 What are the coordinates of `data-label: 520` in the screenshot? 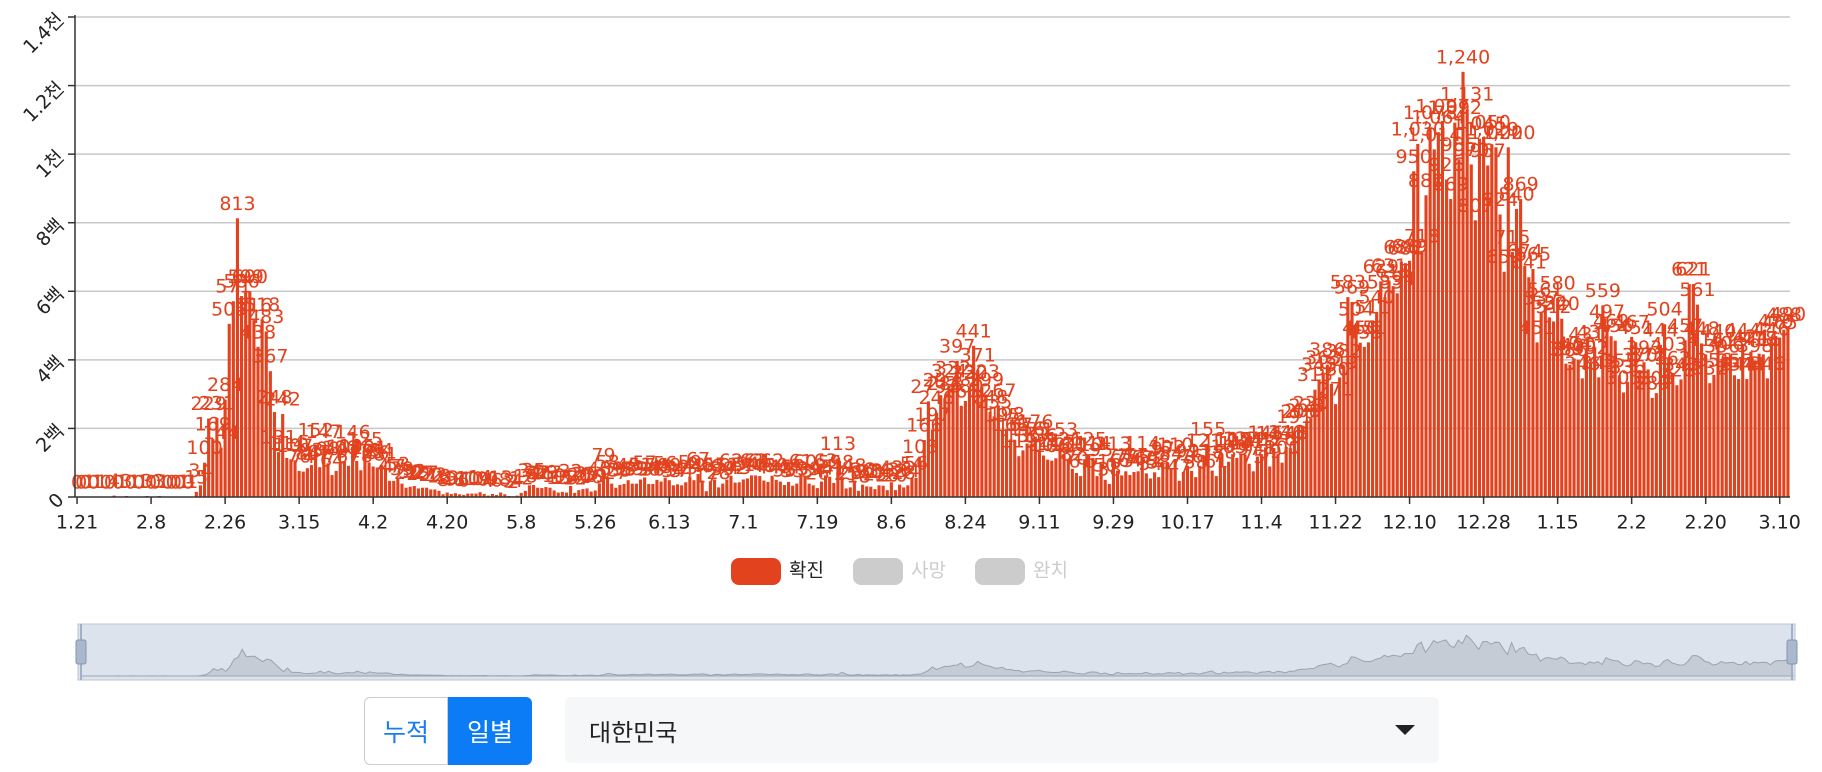 It's located at (1562, 304).